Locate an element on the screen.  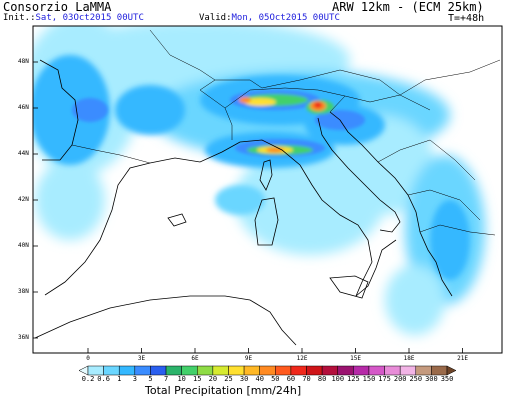
border-alps is located at coordinates (285, 98).